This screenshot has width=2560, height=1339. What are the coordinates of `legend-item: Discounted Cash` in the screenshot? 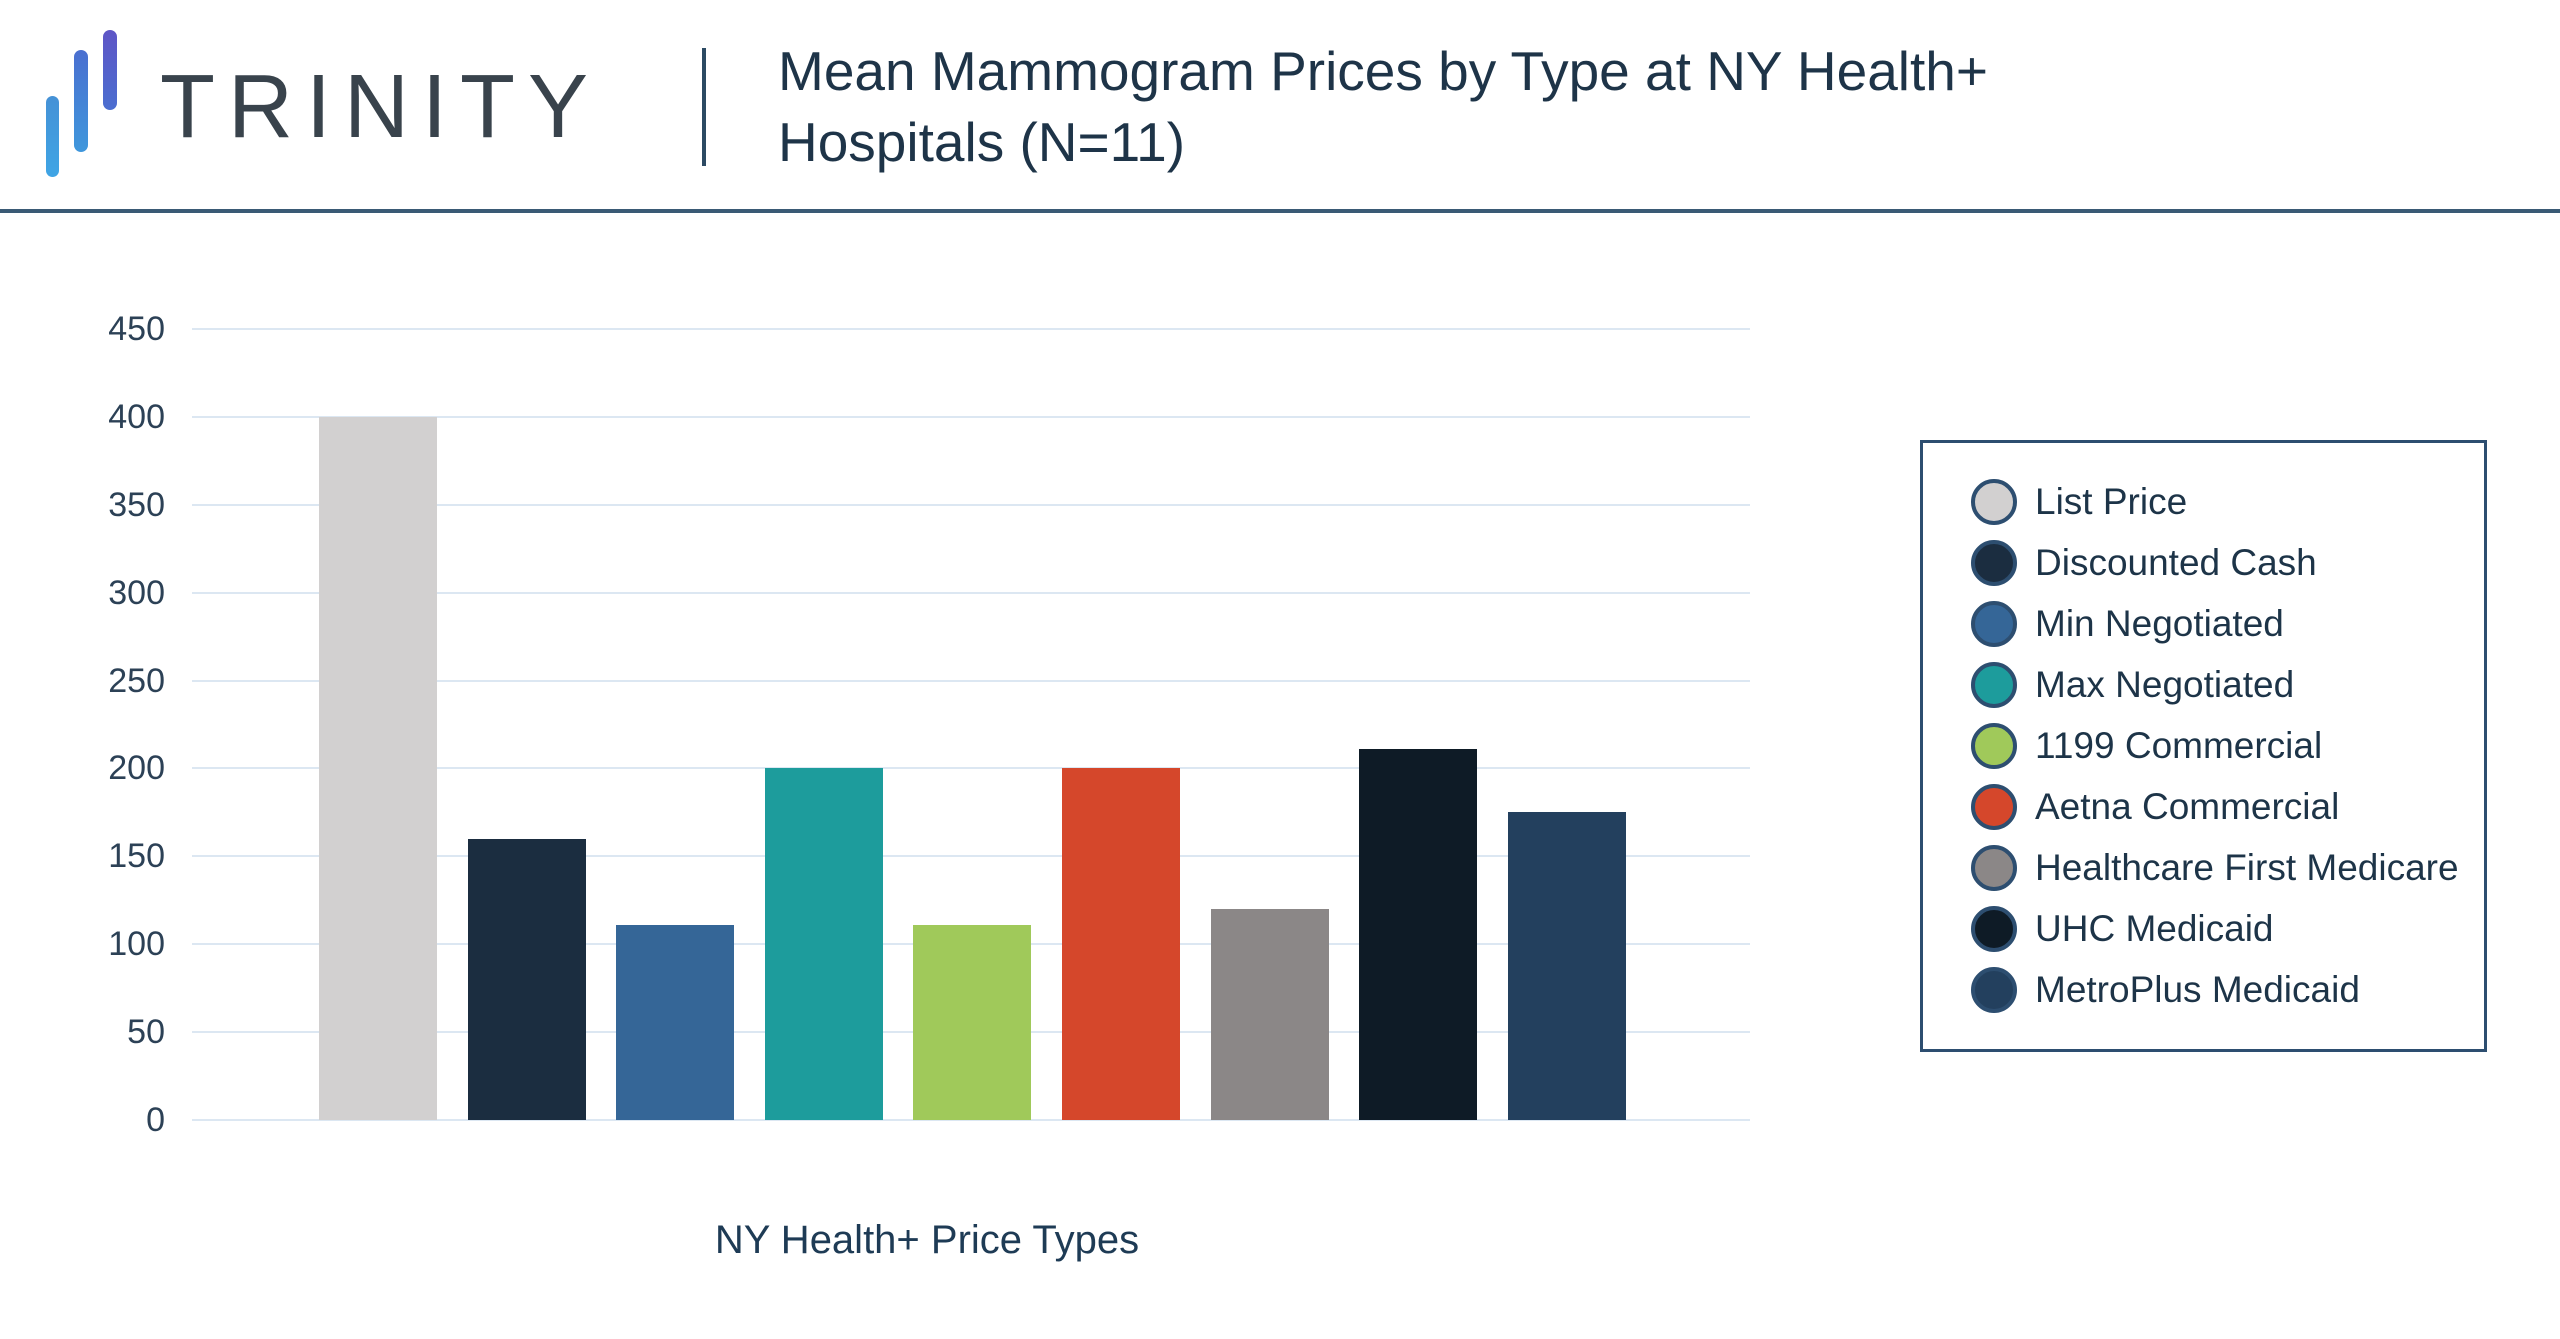 It's located at (2227, 562).